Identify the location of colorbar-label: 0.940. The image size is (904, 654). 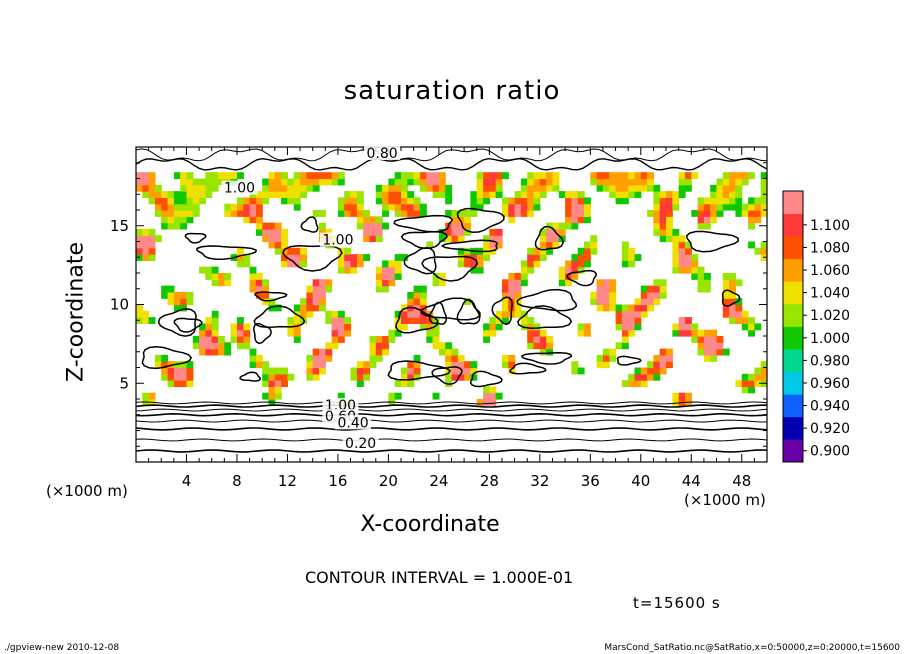
(830, 407).